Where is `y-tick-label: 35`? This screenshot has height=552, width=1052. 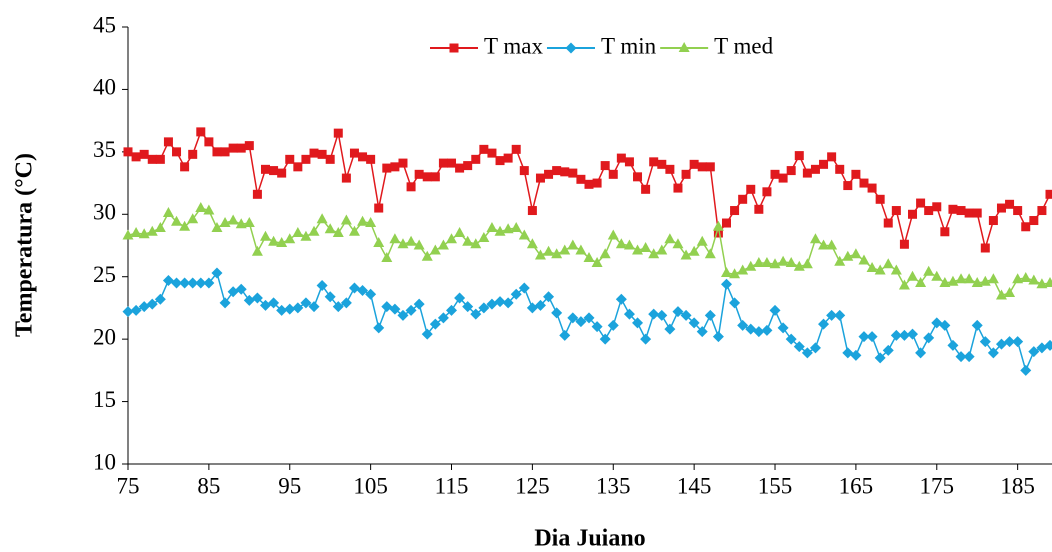 y-tick-label: 35 is located at coordinates (104, 149).